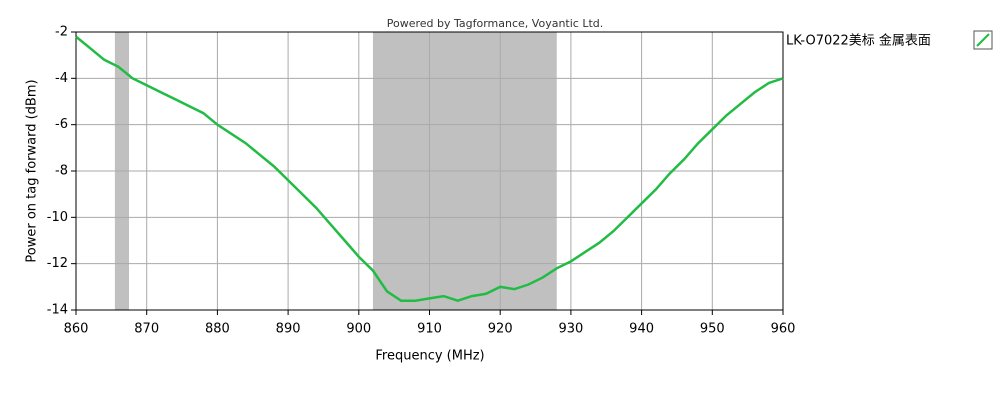 The height and width of the screenshot is (400, 1000). I want to click on x-tick-label: 960, so click(783, 329).